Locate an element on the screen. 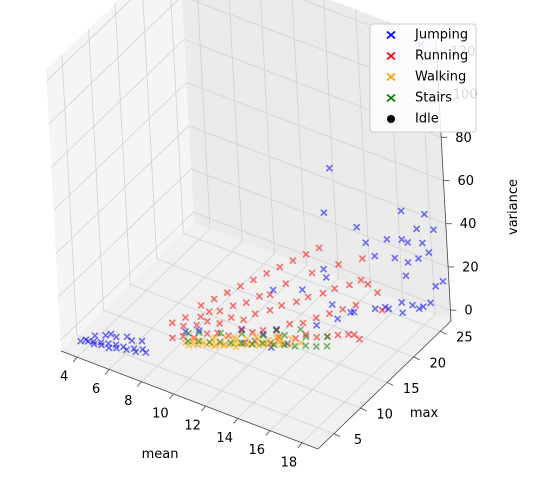 Image resolution: width=548 pixels, height=499 pixels. z-tick-label: 60 is located at coordinates (466, 181).